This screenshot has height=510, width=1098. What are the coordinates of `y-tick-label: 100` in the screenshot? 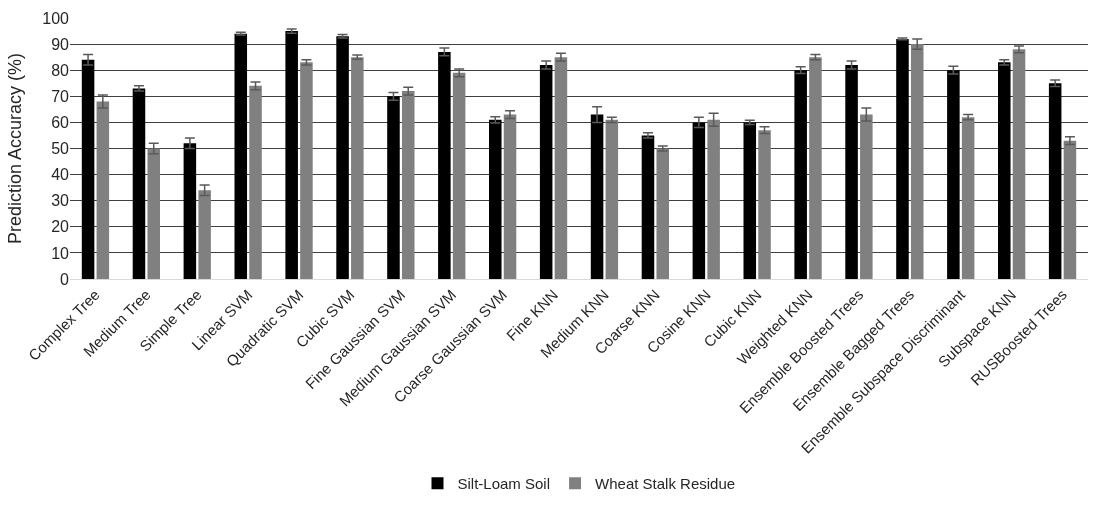 It's located at (56, 18).